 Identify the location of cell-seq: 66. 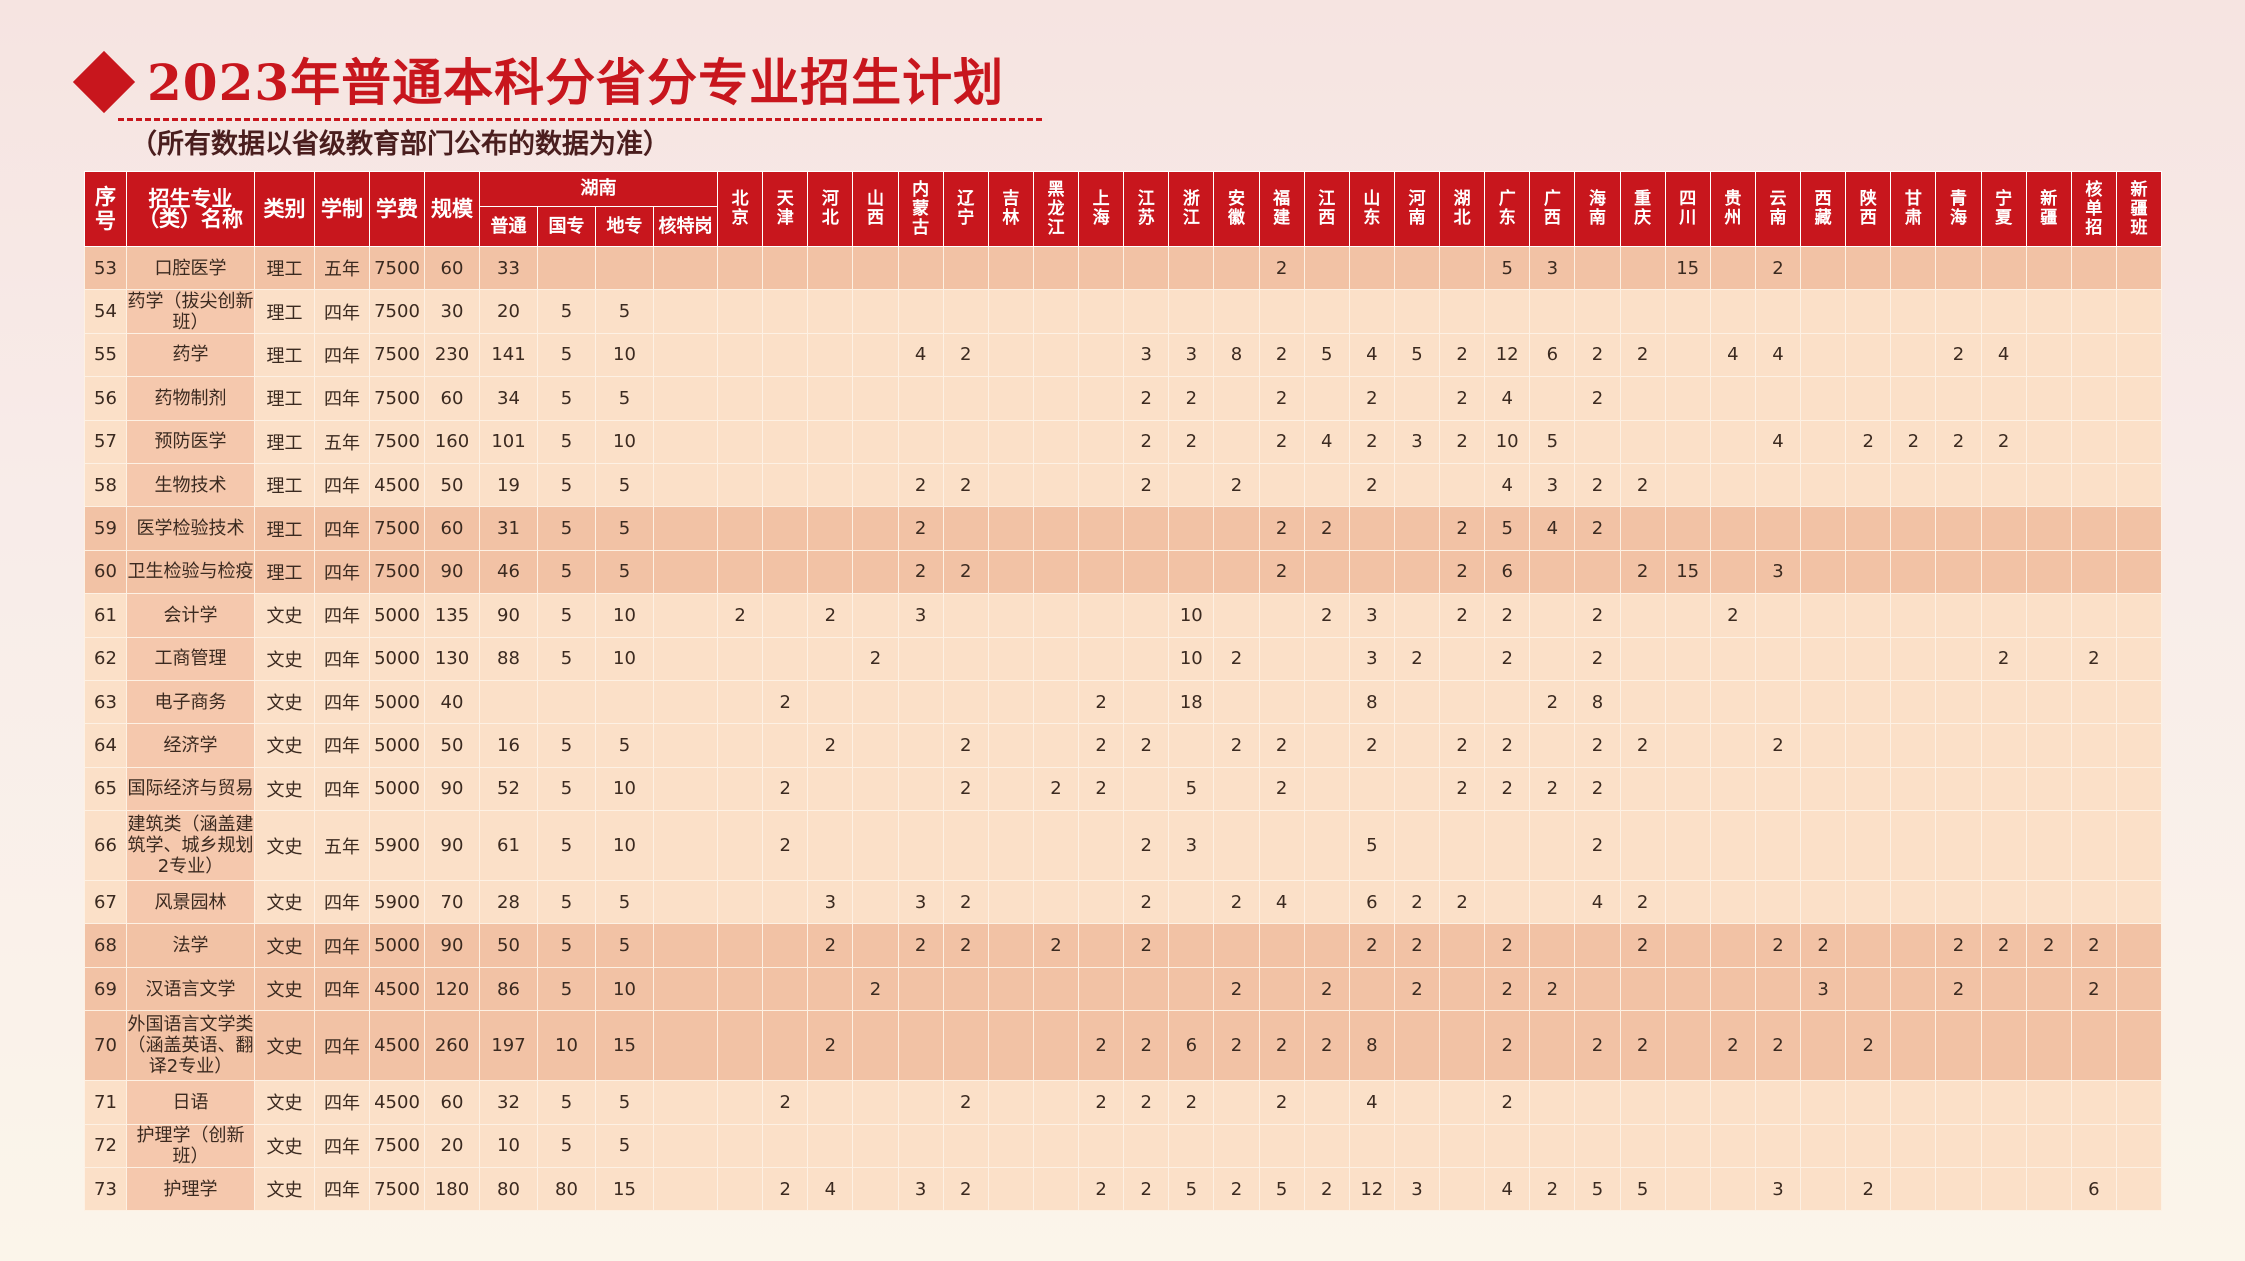
(105, 846).